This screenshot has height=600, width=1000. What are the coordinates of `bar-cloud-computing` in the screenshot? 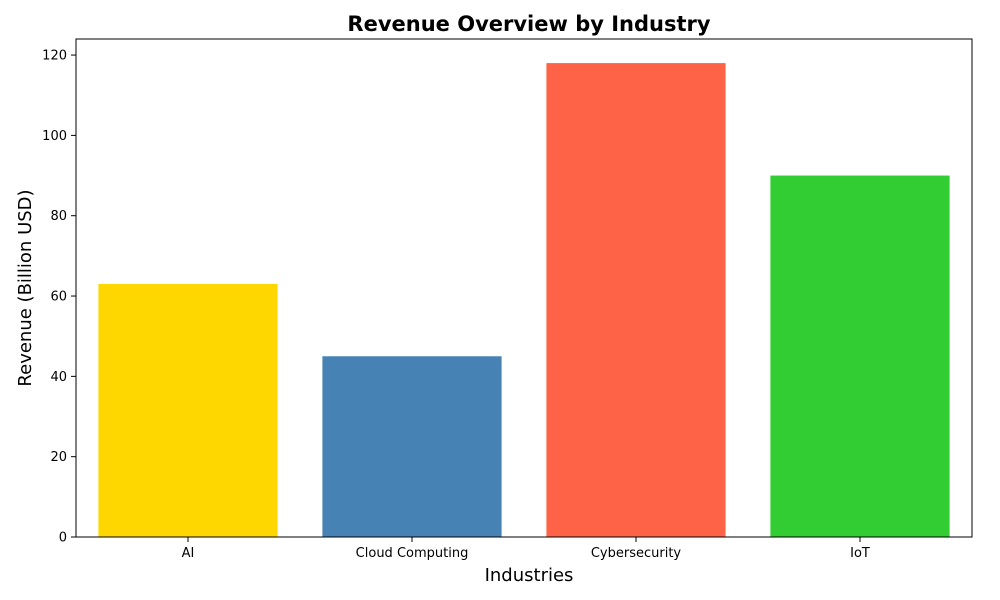 It's located at (411, 446).